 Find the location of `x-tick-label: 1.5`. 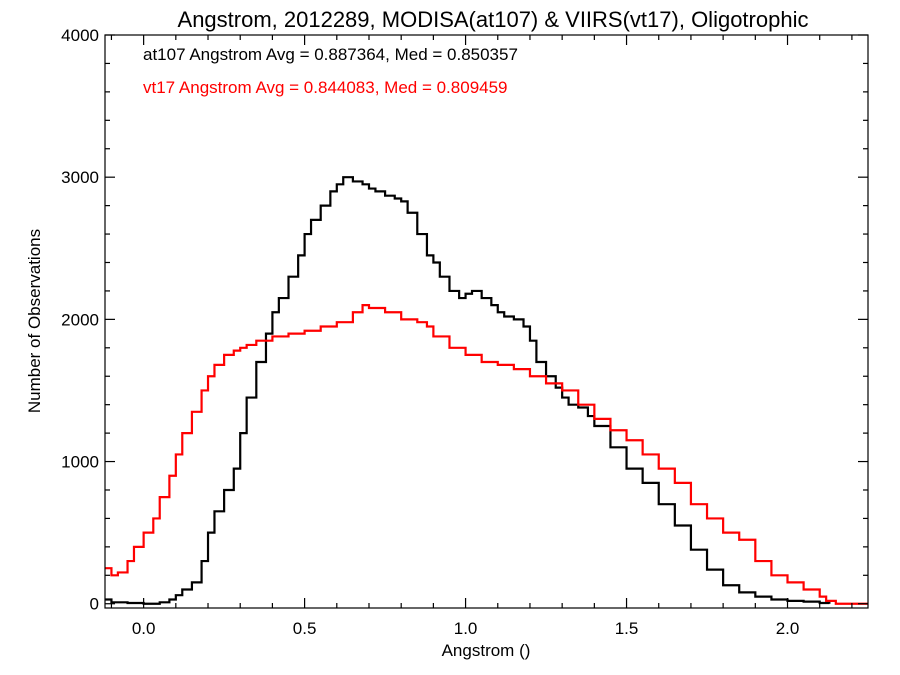

x-tick-label: 1.5 is located at coordinates (627, 628).